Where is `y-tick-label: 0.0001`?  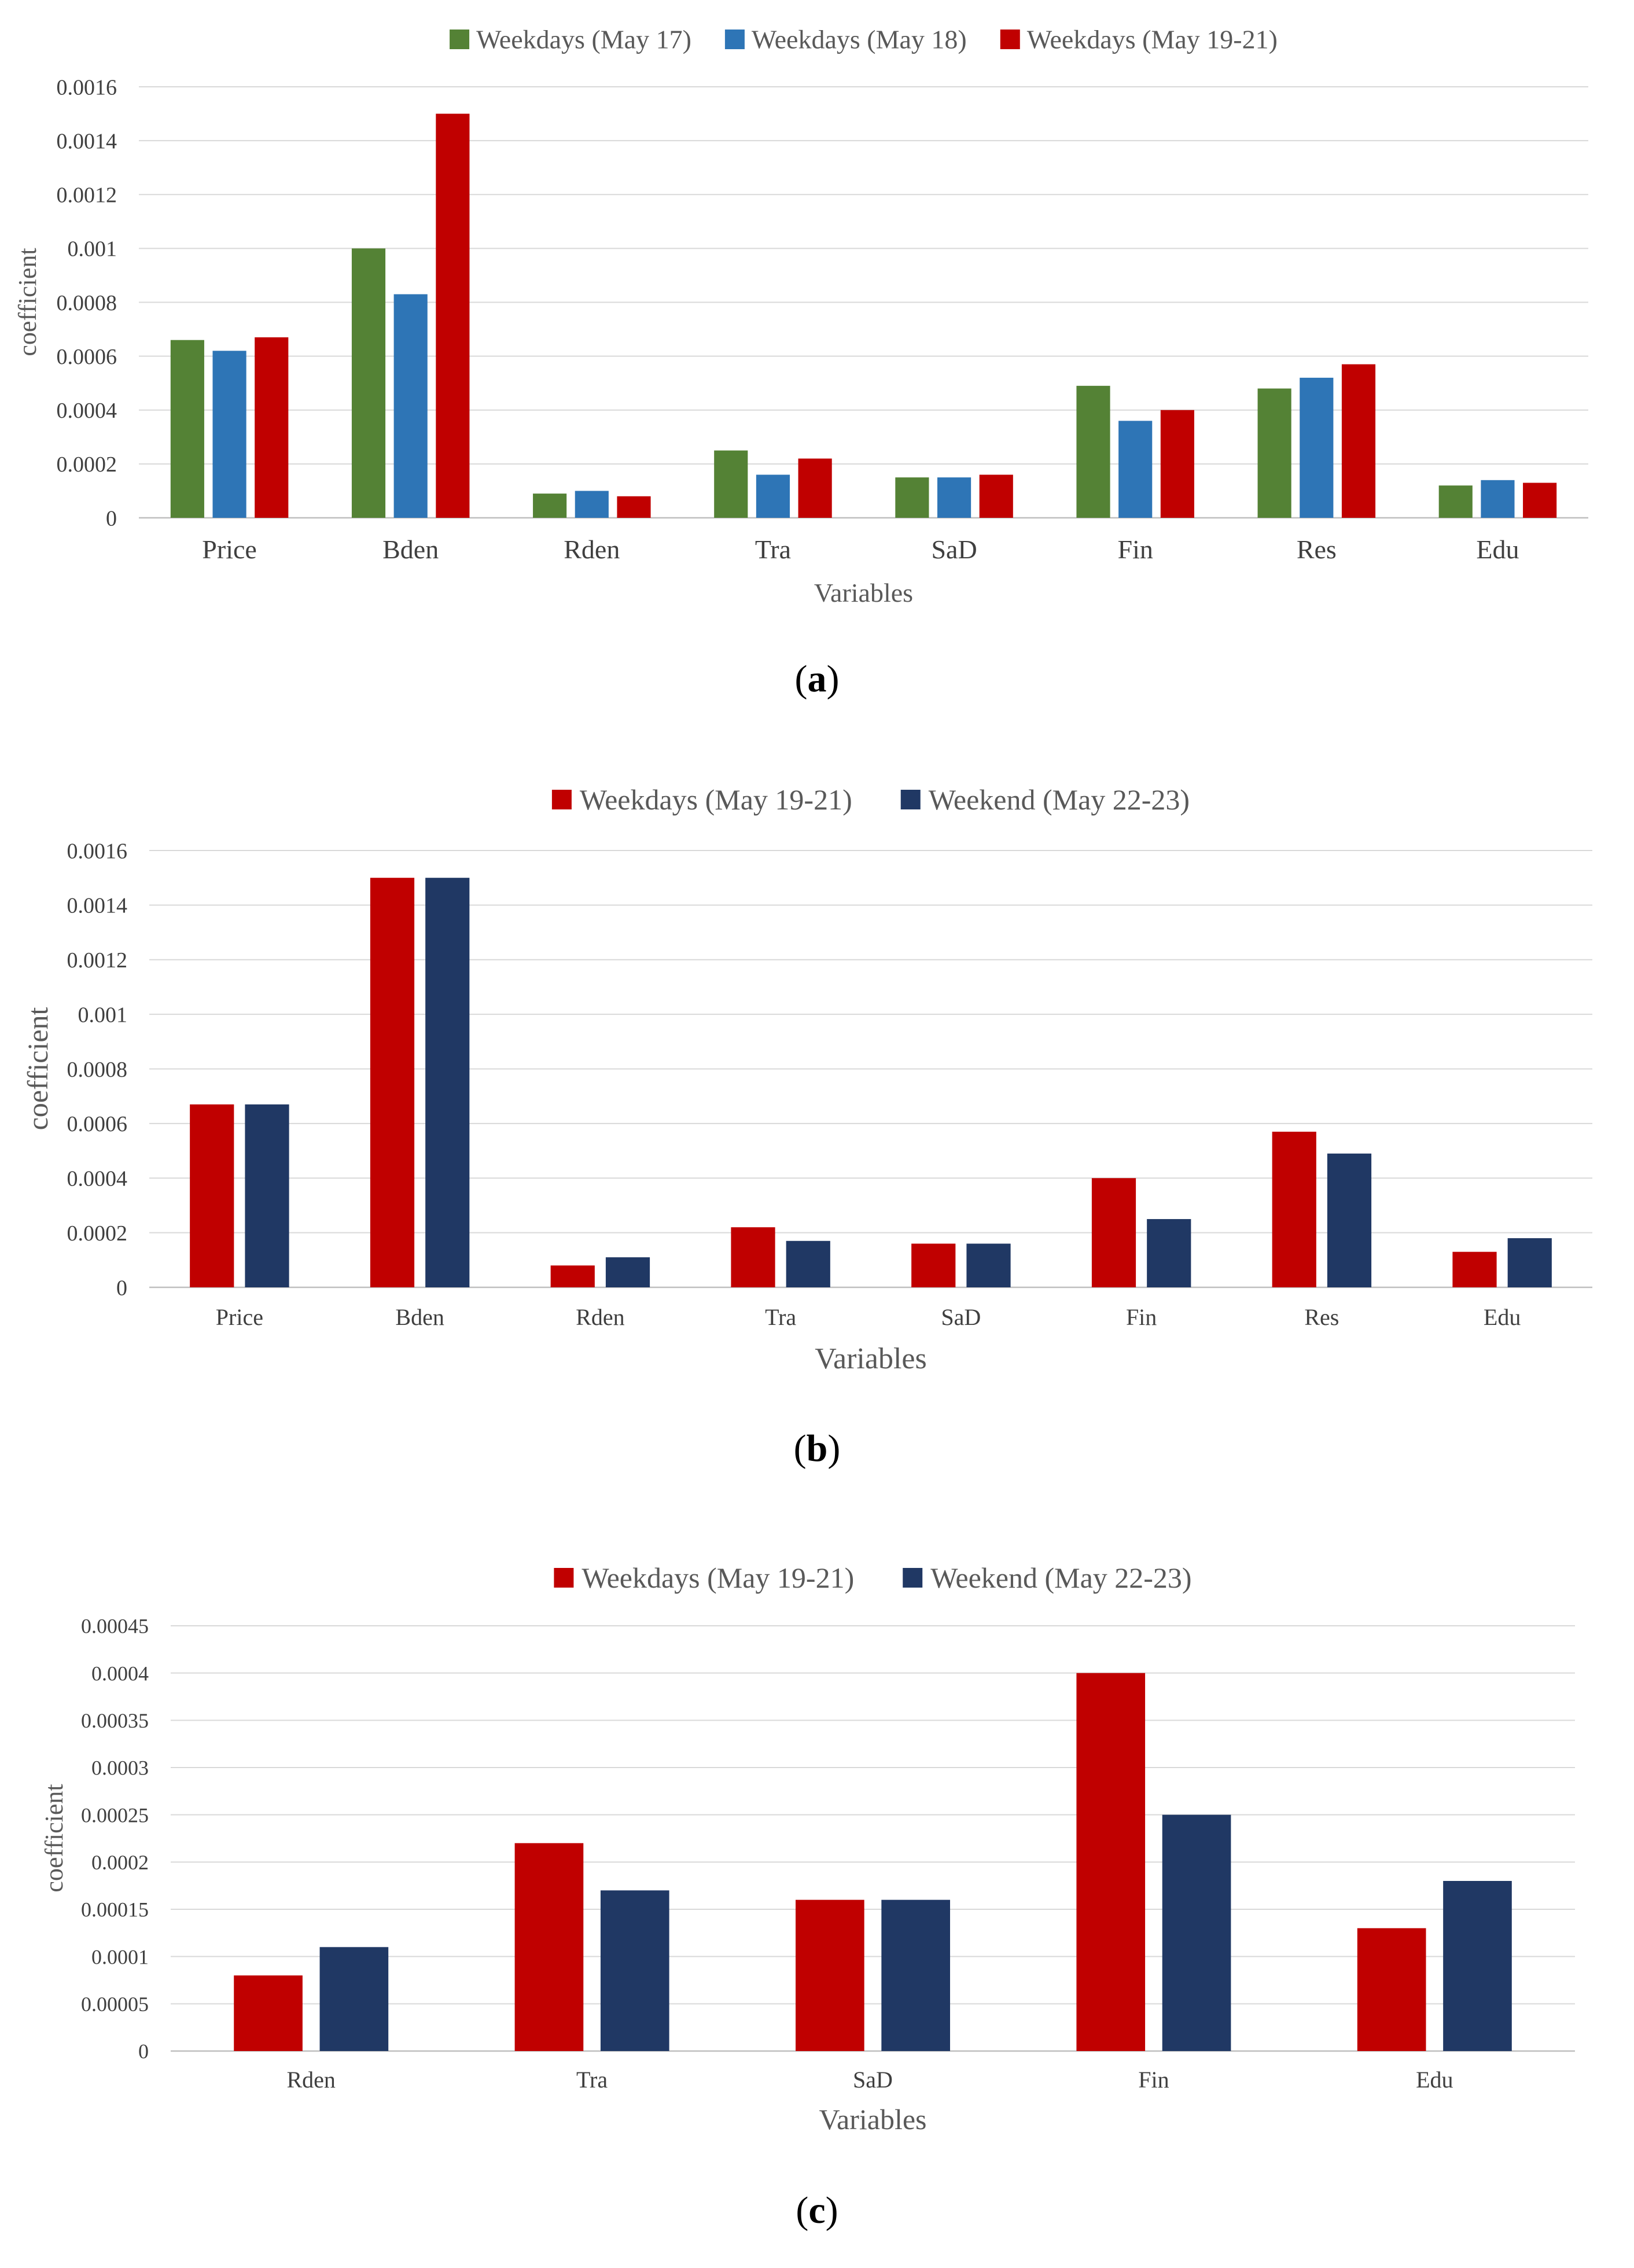 y-tick-label: 0.0001 is located at coordinates (120, 1956).